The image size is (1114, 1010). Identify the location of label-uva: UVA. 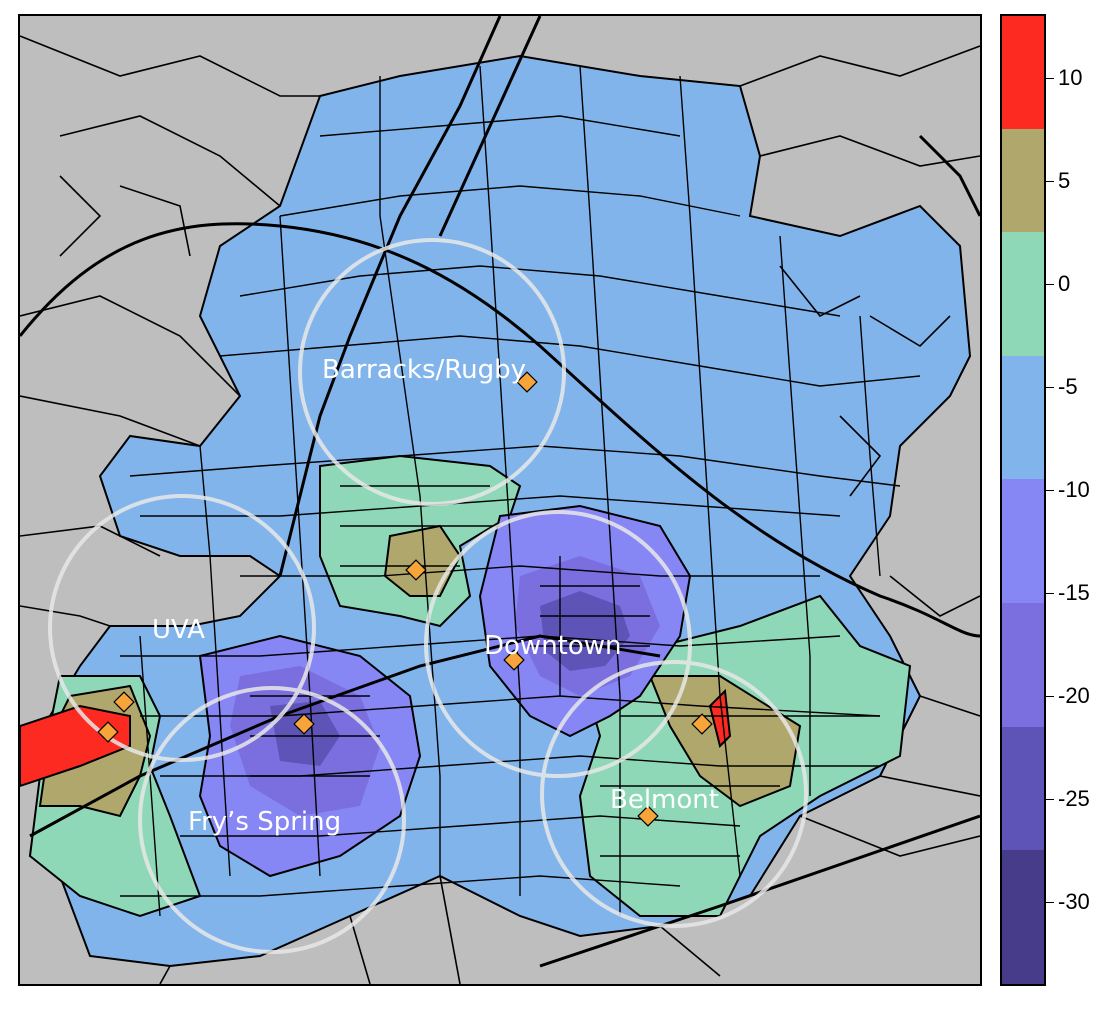
(178, 630).